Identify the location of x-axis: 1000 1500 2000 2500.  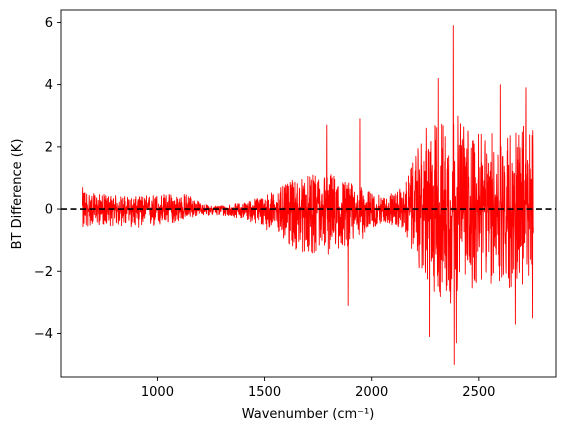
(318, 388).